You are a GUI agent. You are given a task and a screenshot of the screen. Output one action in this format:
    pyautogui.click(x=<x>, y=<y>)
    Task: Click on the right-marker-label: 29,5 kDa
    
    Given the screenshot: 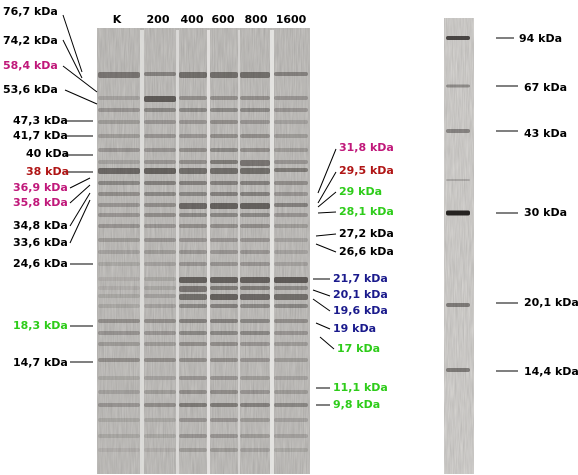 What is the action you would take?
    pyautogui.click(x=366, y=170)
    